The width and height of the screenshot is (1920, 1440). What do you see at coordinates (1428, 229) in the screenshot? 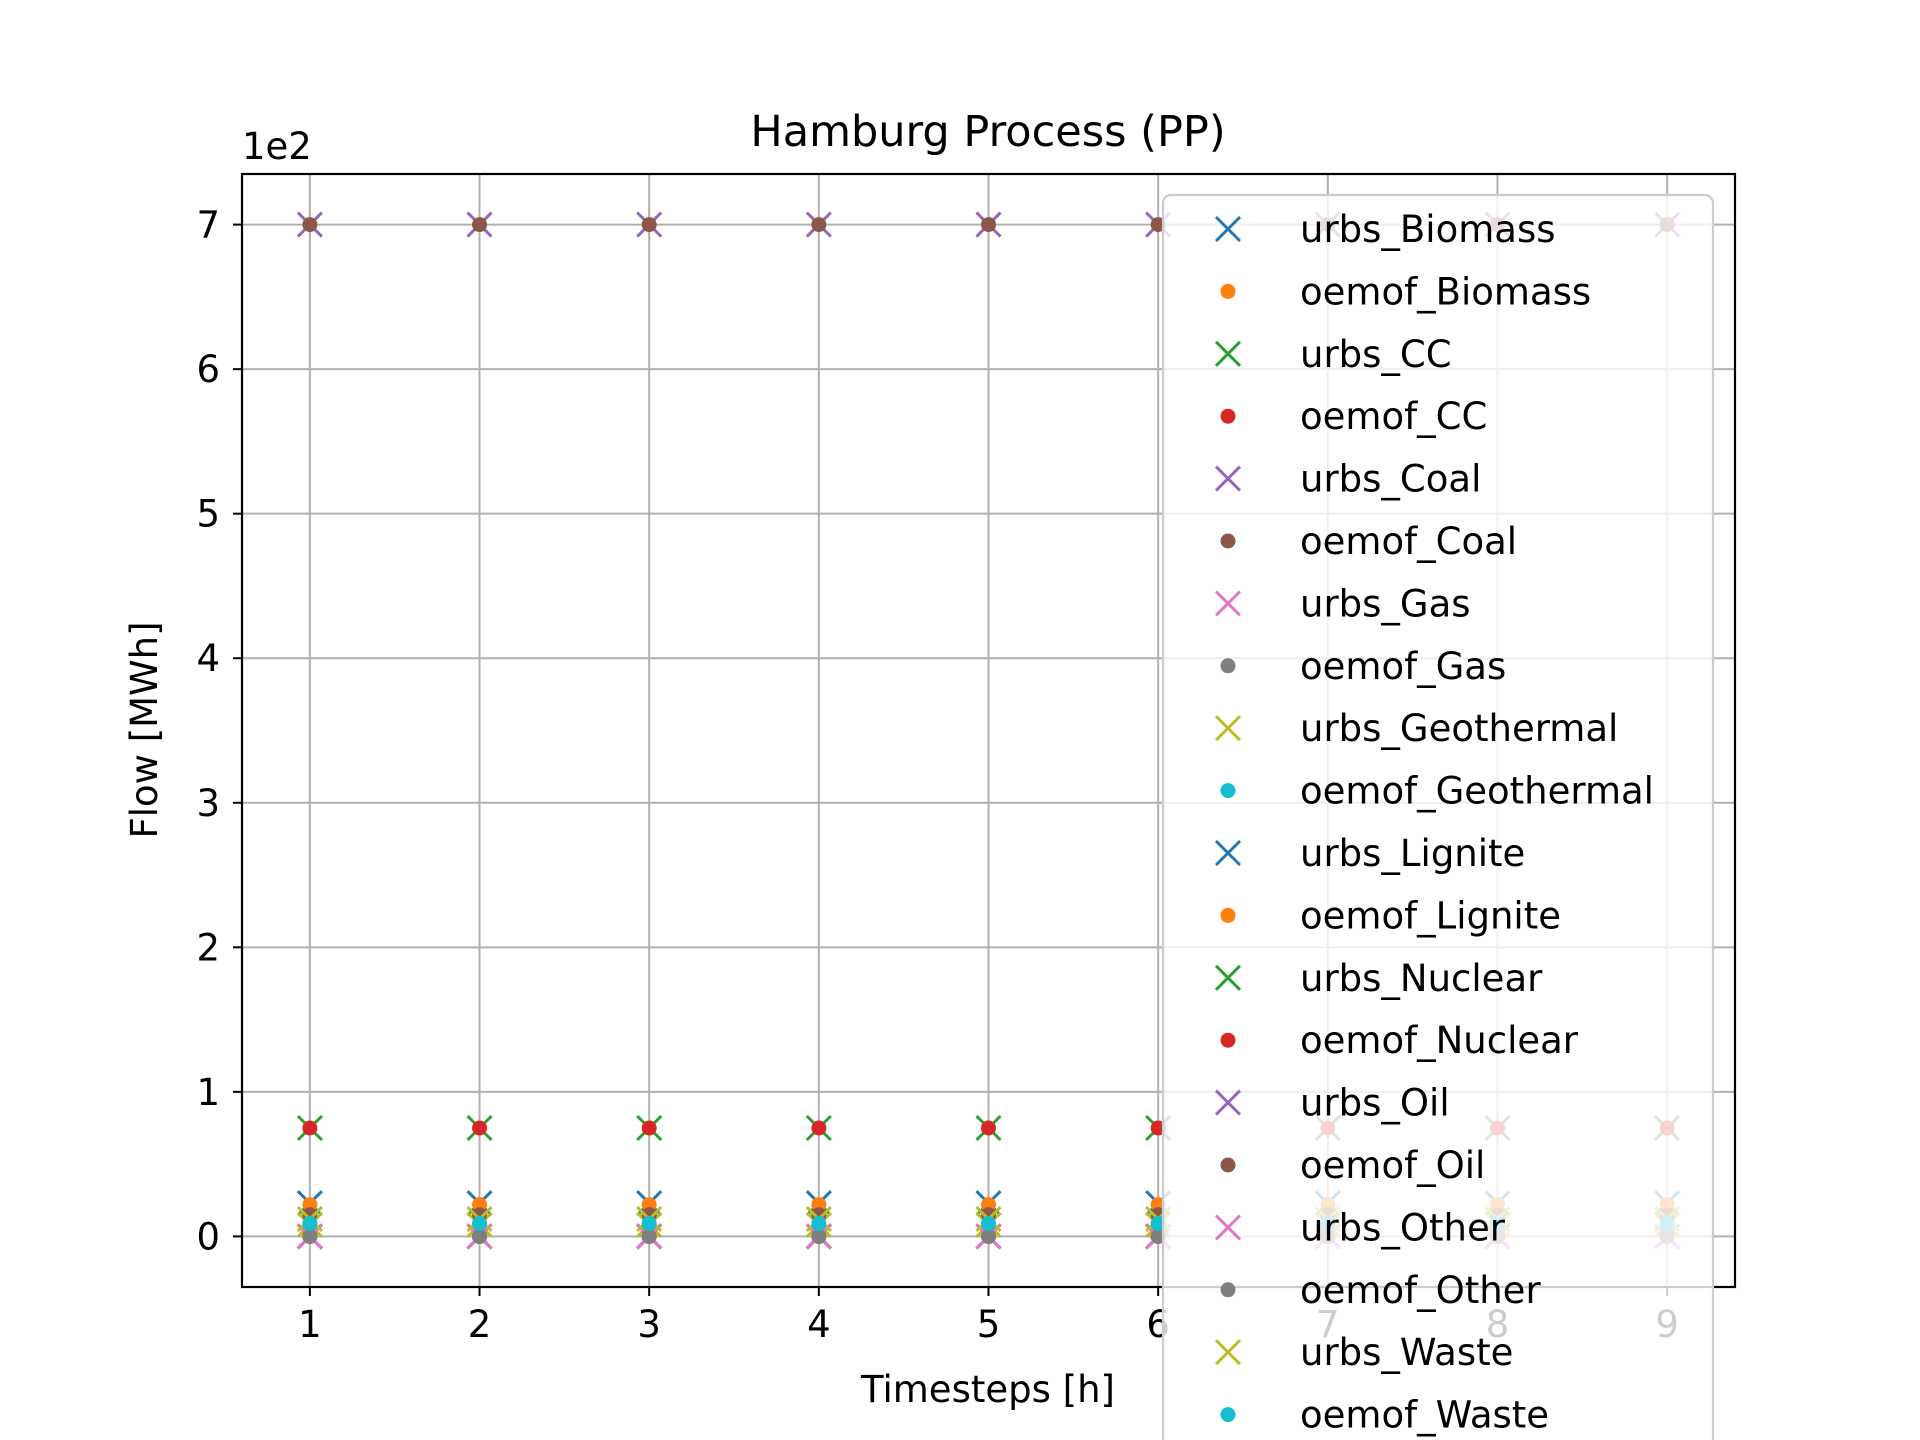
I see `legend-label: urbs_Biomass` at bounding box center [1428, 229].